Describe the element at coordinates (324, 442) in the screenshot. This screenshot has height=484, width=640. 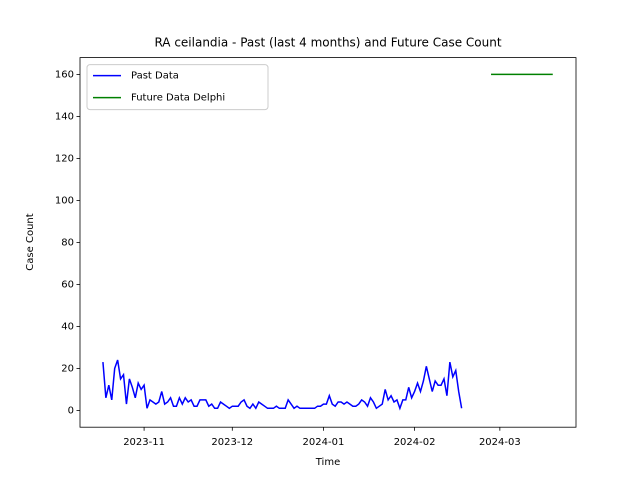
I see `x-tick-label: 2024-01` at that location.